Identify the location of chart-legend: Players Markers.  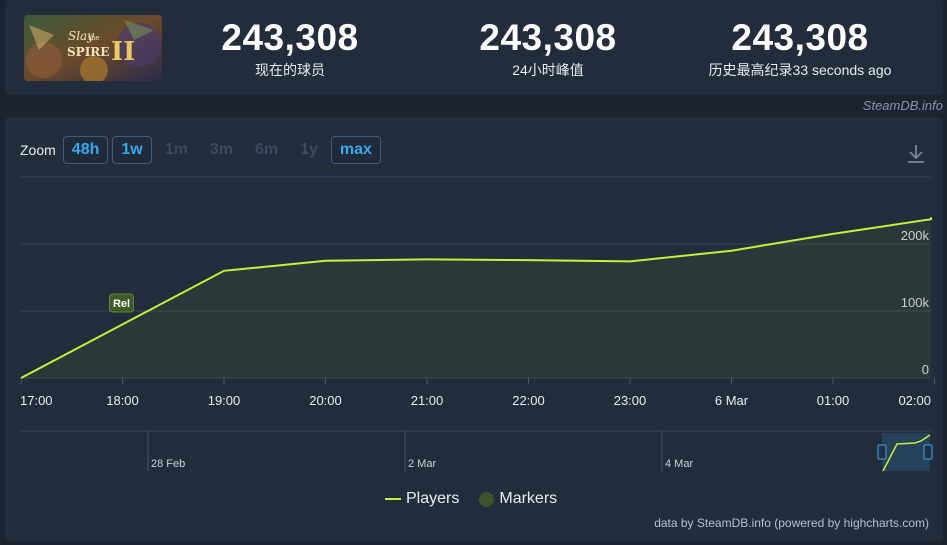
(481, 499).